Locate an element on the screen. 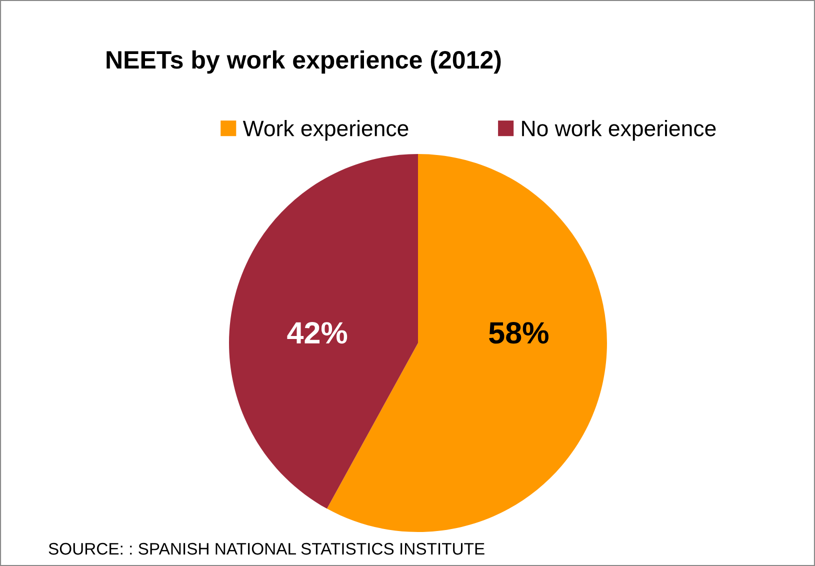 The width and height of the screenshot is (815, 566). data-label: 58% is located at coordinates (518, 333).